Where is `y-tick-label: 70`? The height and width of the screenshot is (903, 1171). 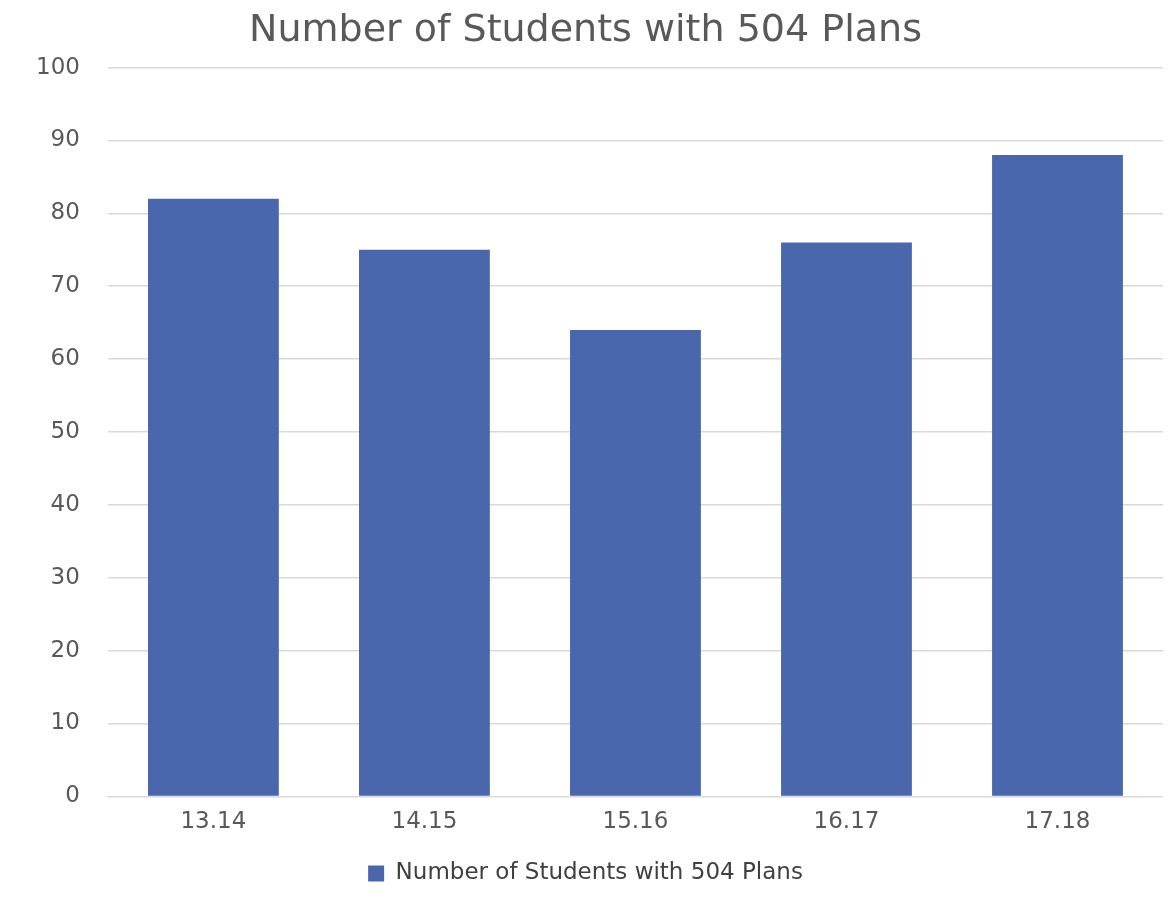 y-tick-label: 70 is located at coordinates (65, 284).